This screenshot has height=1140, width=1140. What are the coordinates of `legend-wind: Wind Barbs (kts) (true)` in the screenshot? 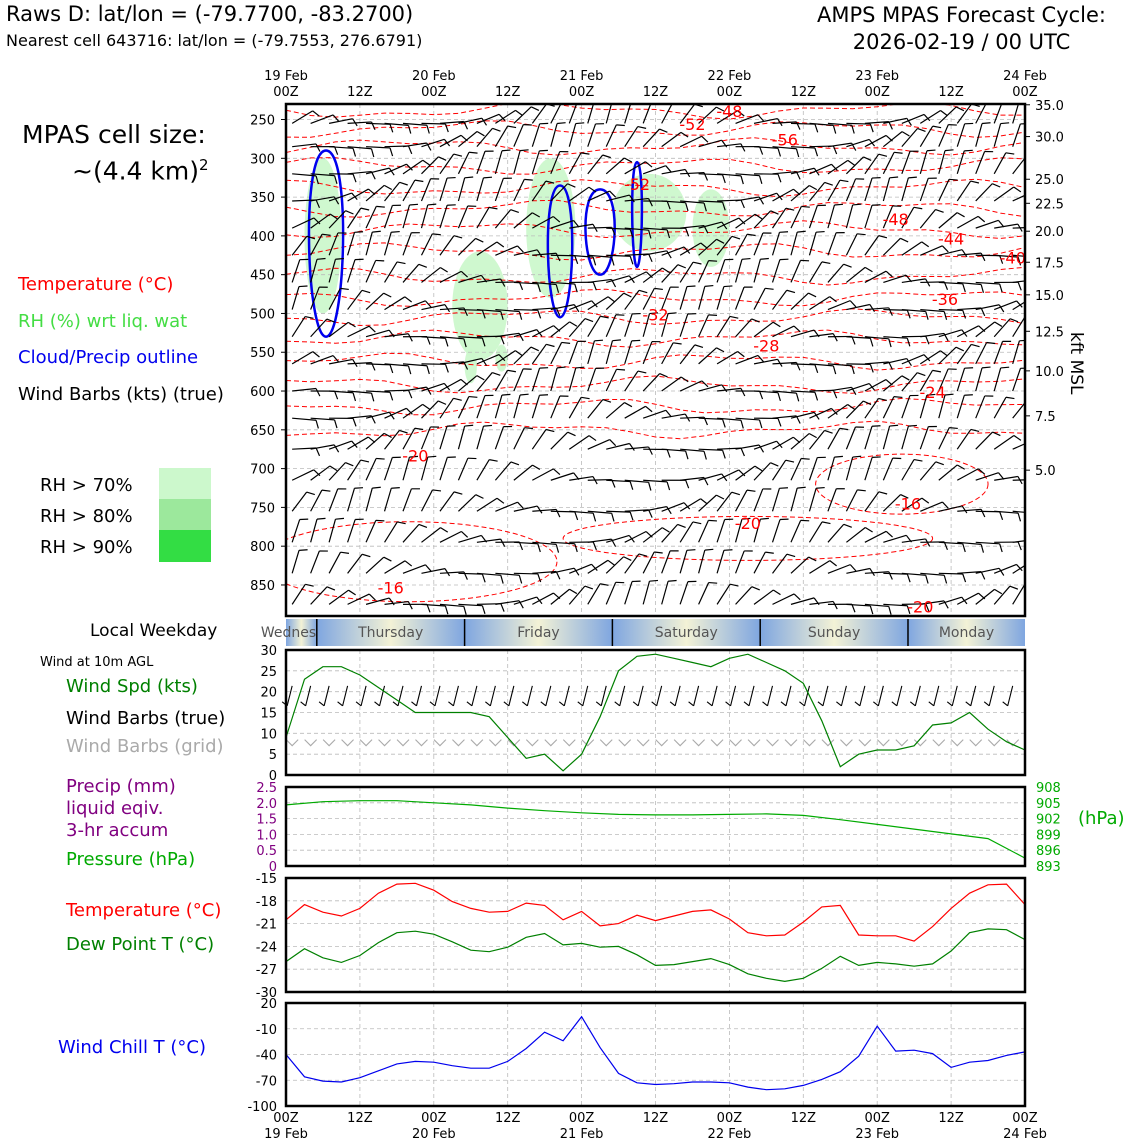 It's located at (121, 394).